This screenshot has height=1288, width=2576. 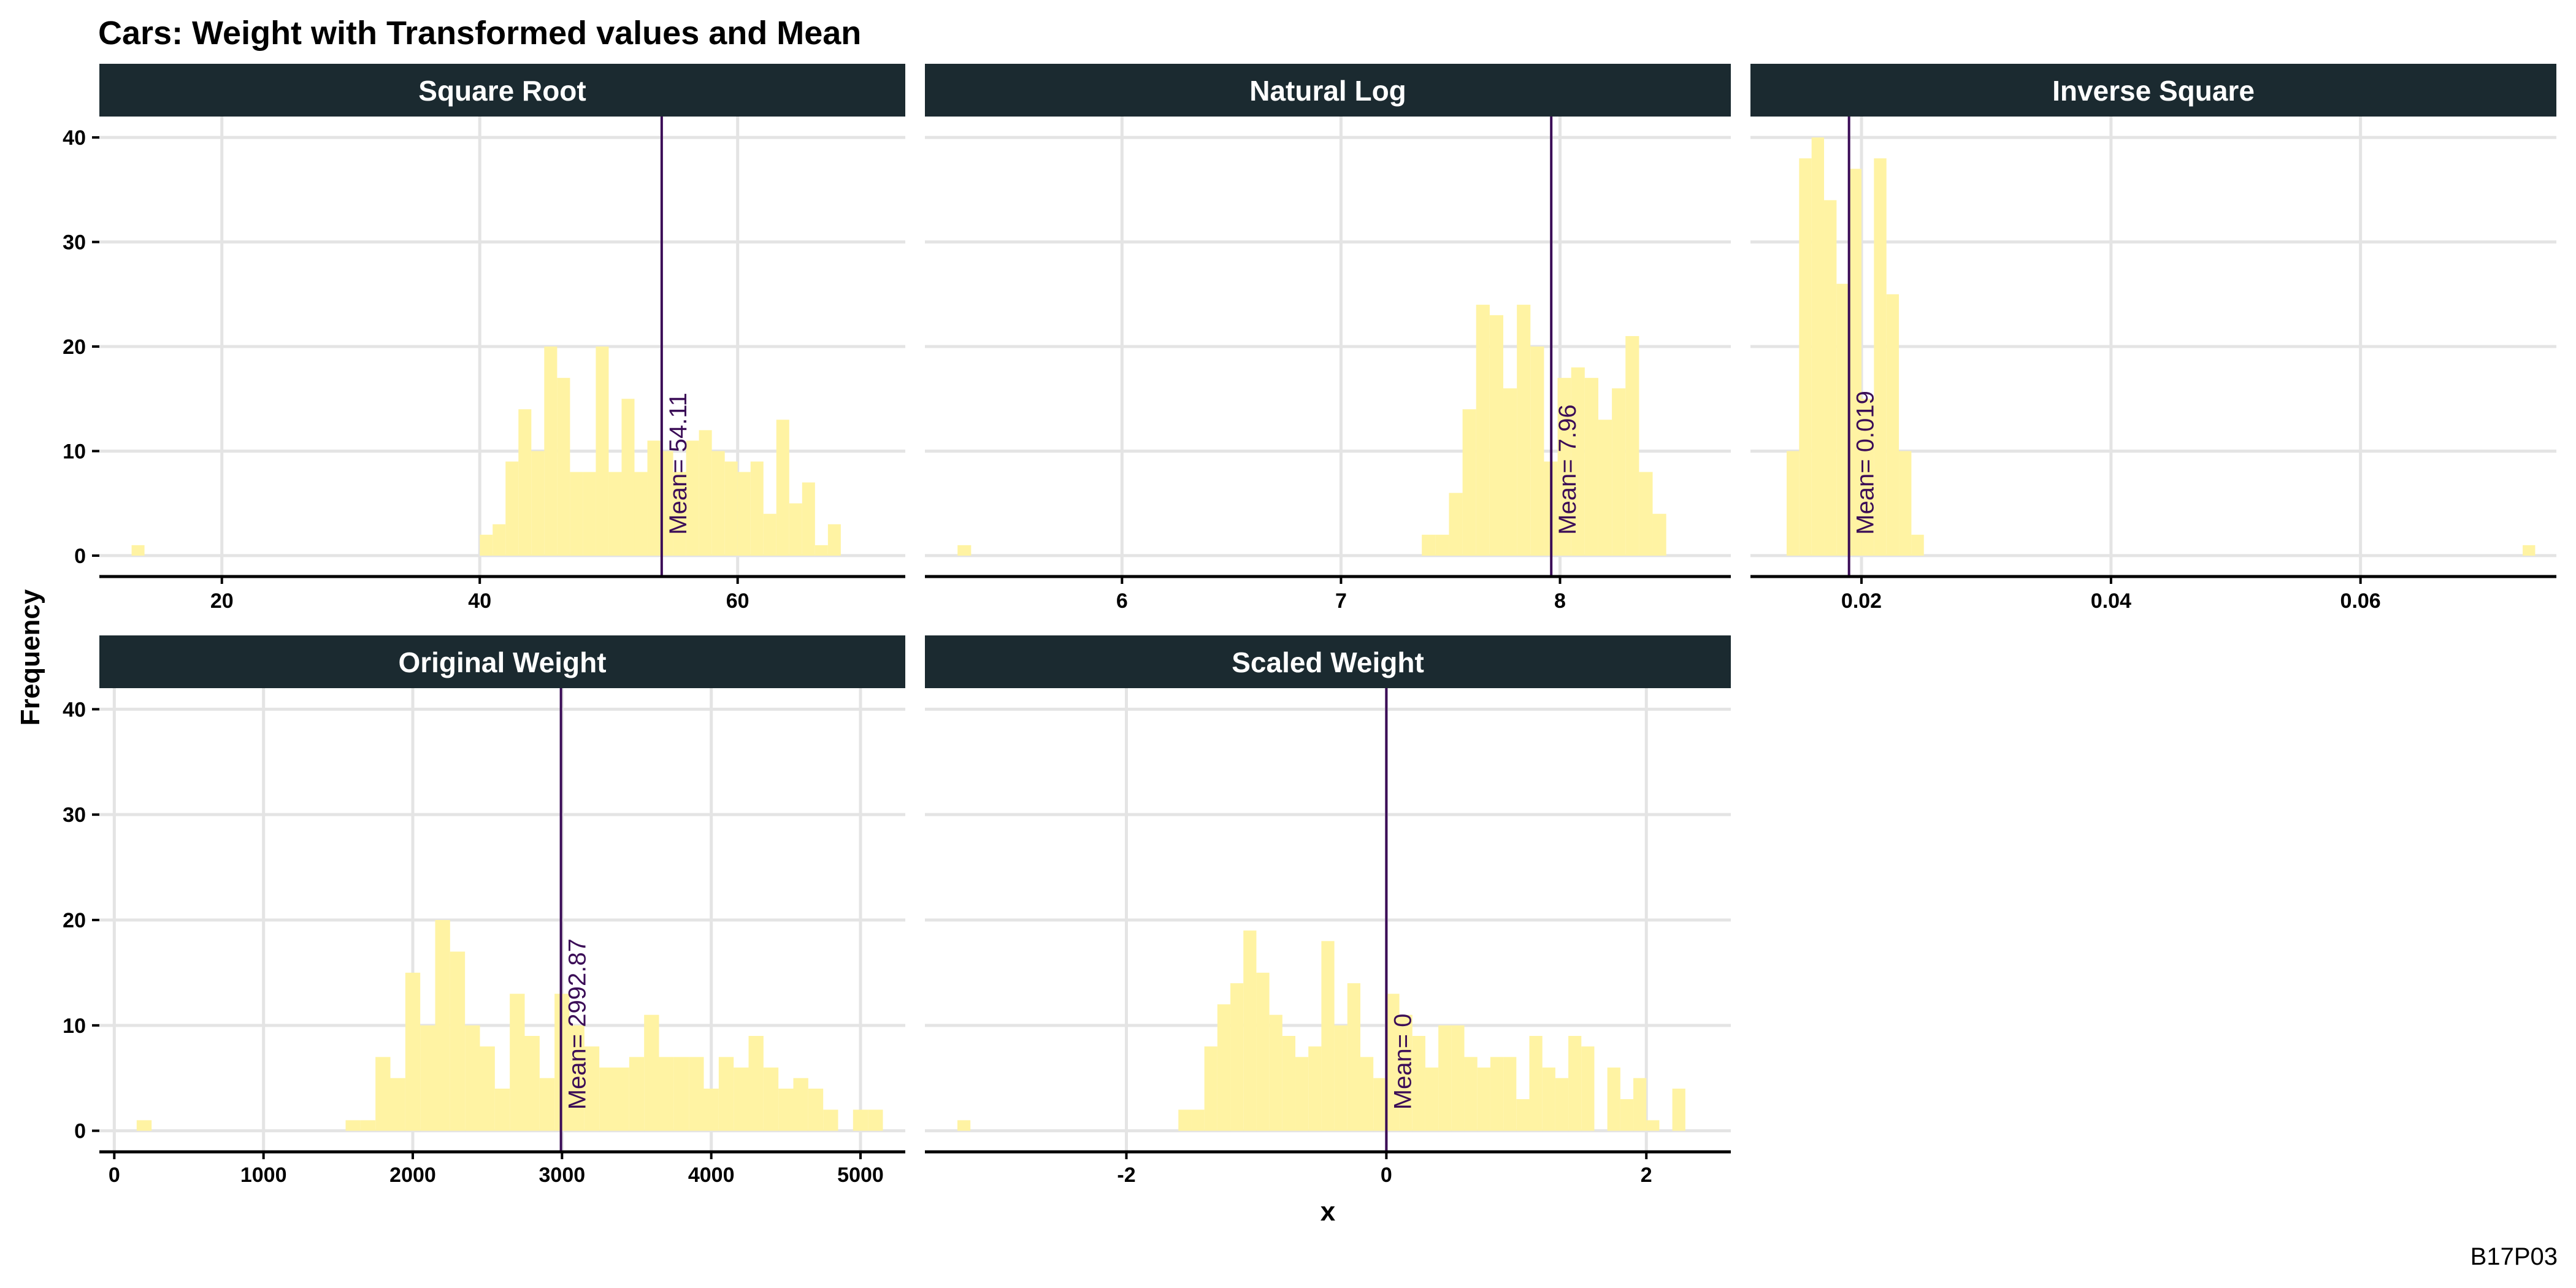 I want to click on x-axis-title: x, so click(x=1328, y=1212).